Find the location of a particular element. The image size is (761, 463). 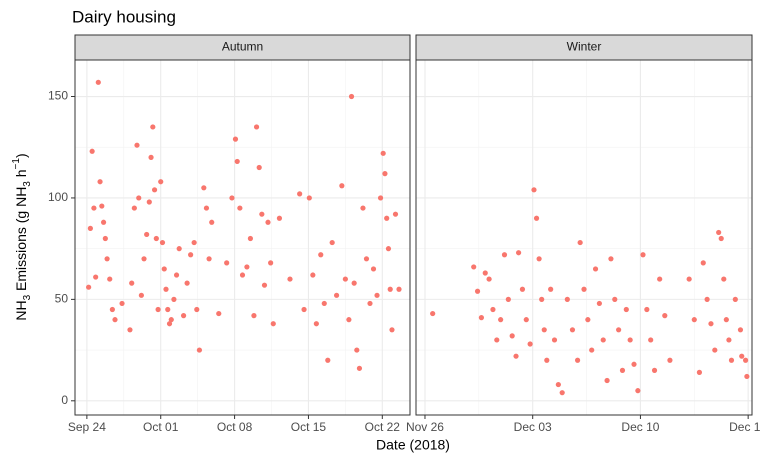

y-axis-title-part: h is located at coordinates (21, 175).